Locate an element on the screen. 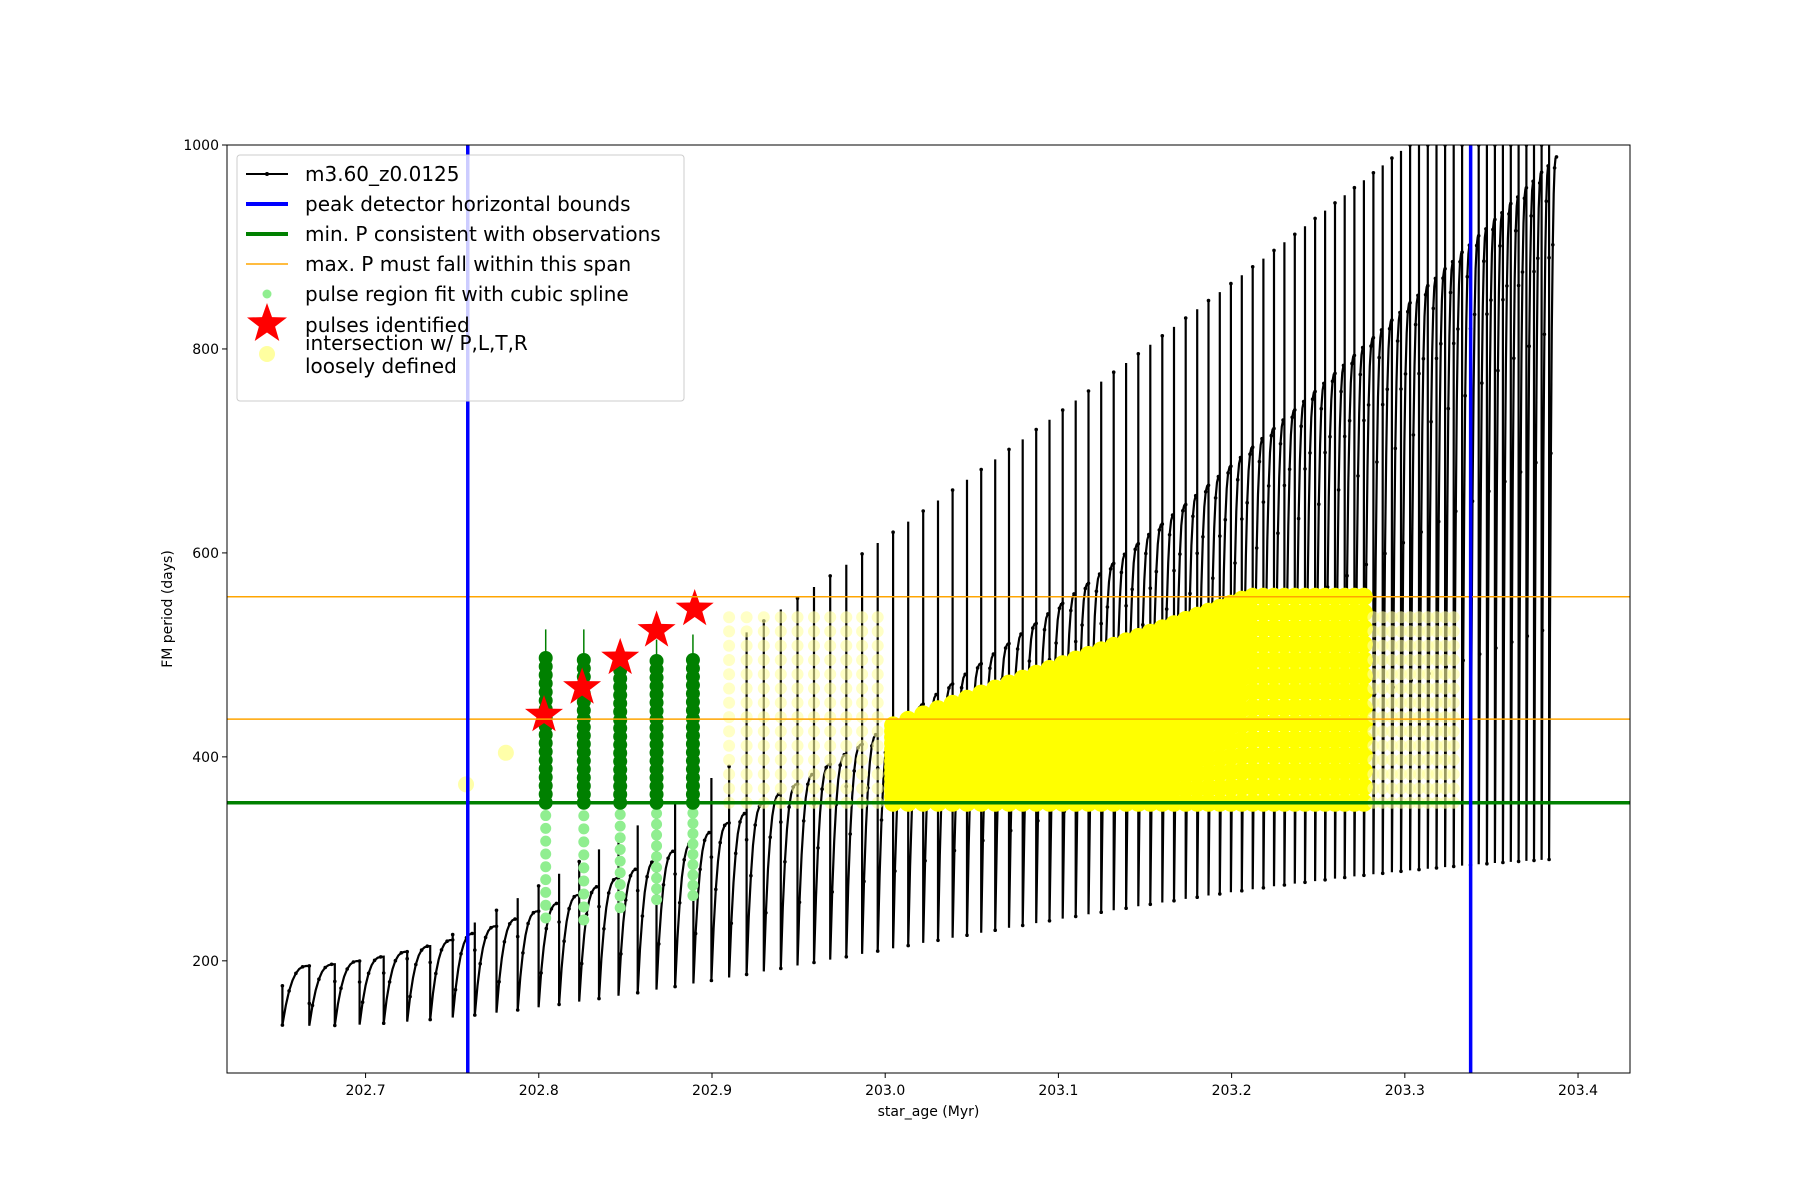 This screenshot has width=1800, height=1204. y-tick-label: 800 is located at coordinates (205, 350).